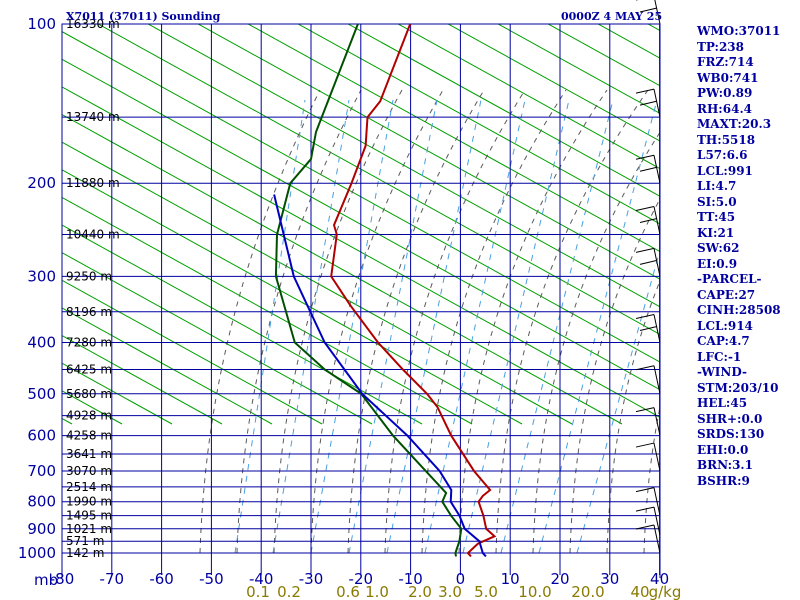  What do you see at coordinates (143, 16) in the screenshot?
I see `station-title: X7011 (37011) Sounding` at bounding box center [143, 16].